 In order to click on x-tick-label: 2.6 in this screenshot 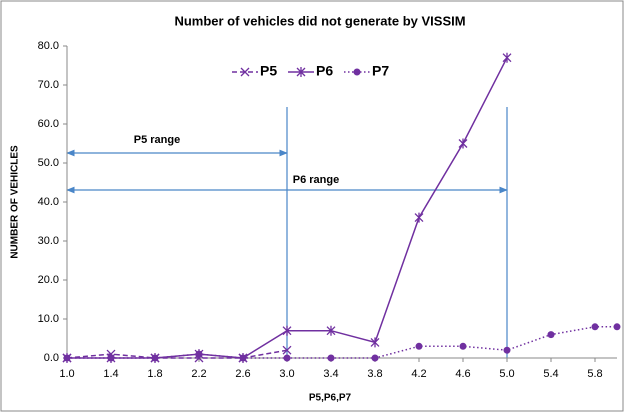, I will do `click(242, 374)`.